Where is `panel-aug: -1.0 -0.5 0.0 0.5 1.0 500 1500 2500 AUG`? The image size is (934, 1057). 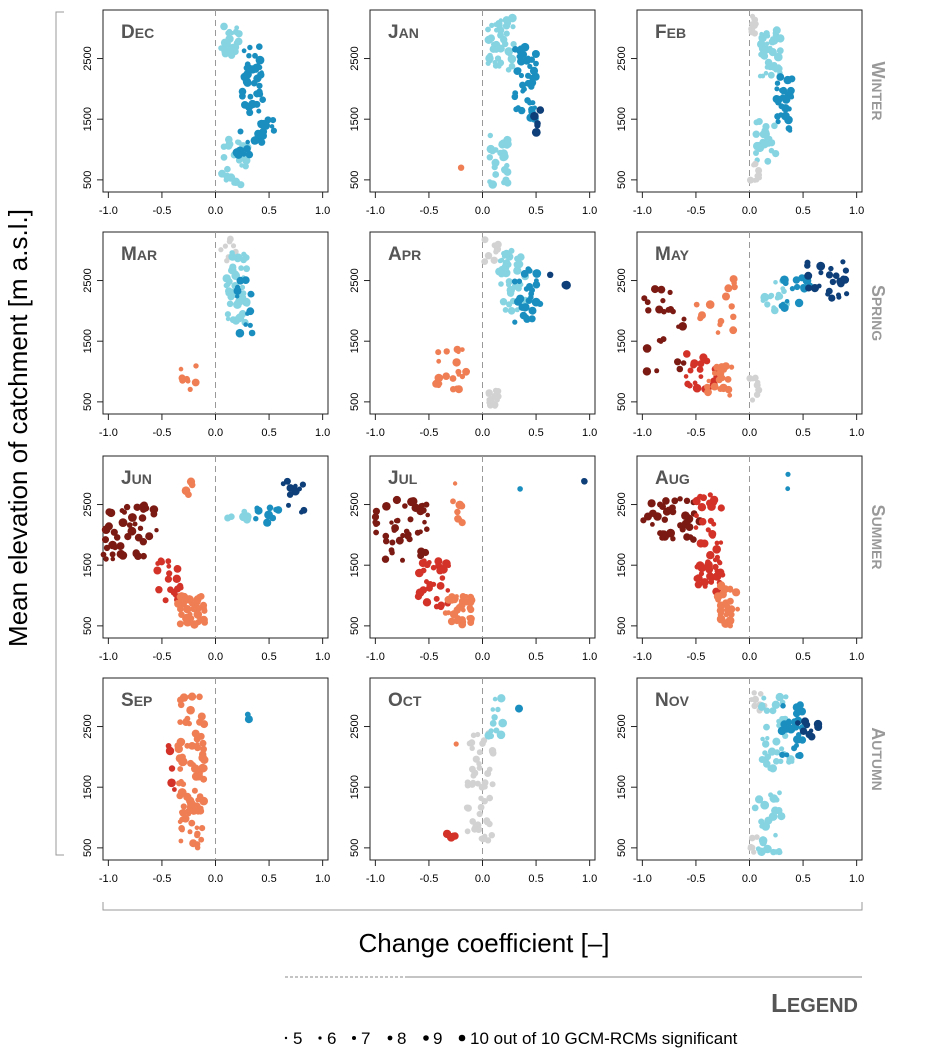 panel-aug: -1.0 -0.5 0.0 0.5 1.0 500 1500 2500 AUG is located at coordinates (740, 559).